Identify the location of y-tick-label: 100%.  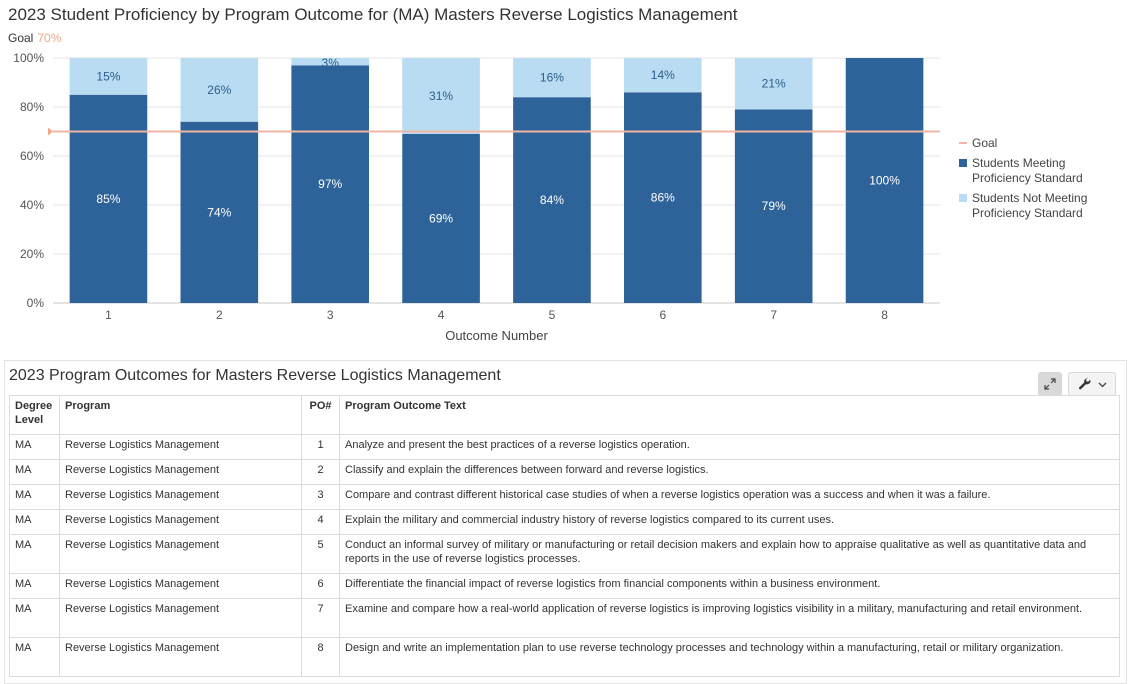
(28, 58).